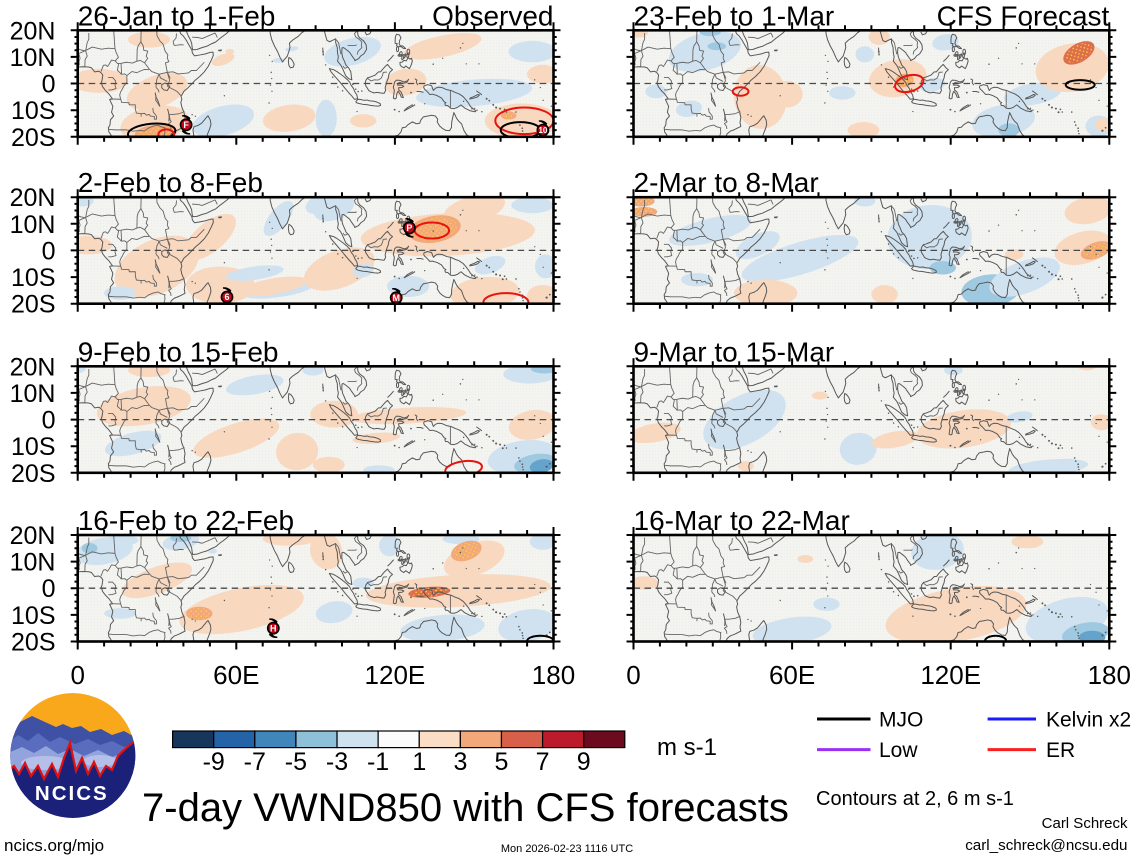 This screenshot has height=860, width=1135. Describe the element at coordinates (178, 351) in the screenshot. I see `svg-text: 9-Feb to 15-Feb` at that location.